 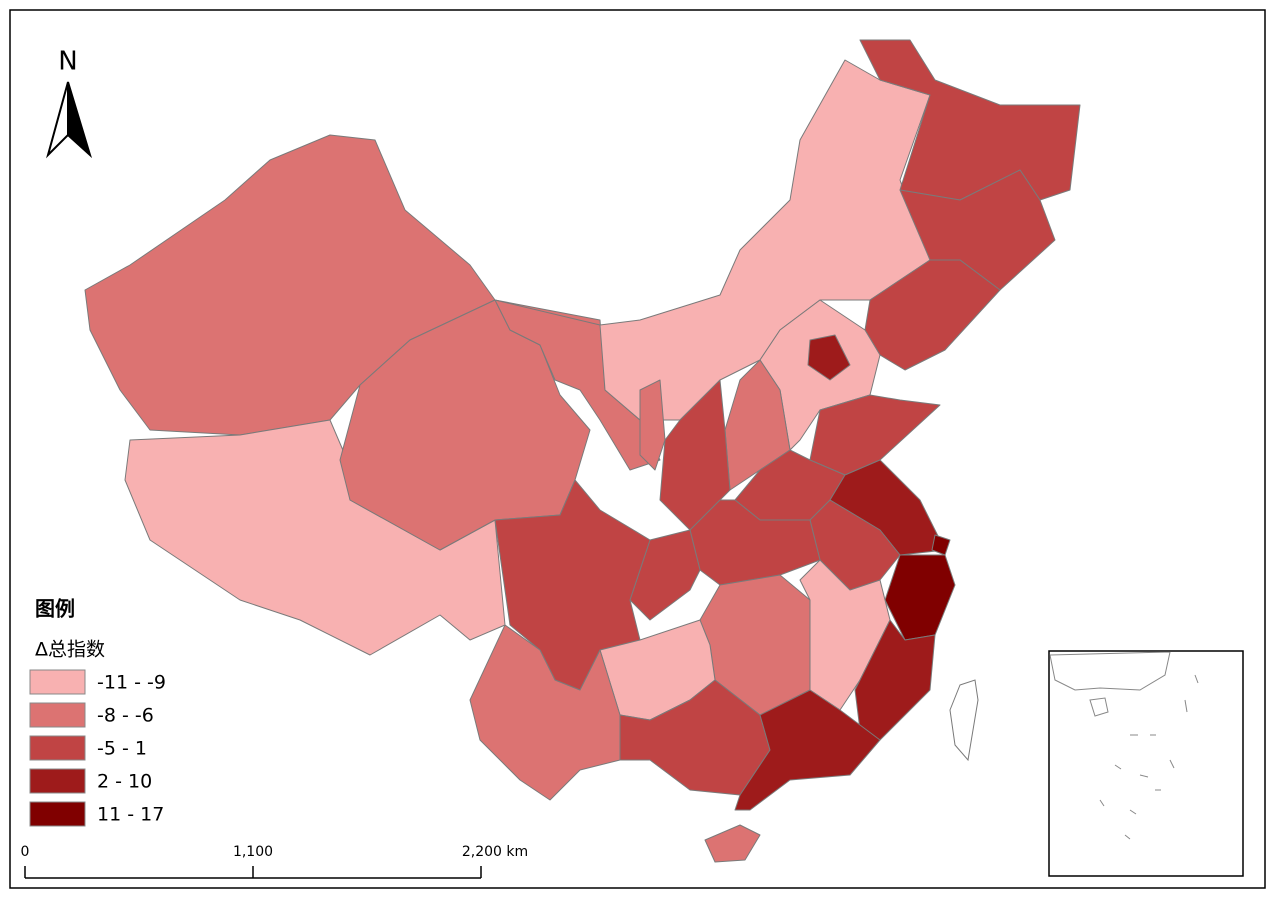 I want to click on legend-label: -8 - -6, so click(x=125, y=716).